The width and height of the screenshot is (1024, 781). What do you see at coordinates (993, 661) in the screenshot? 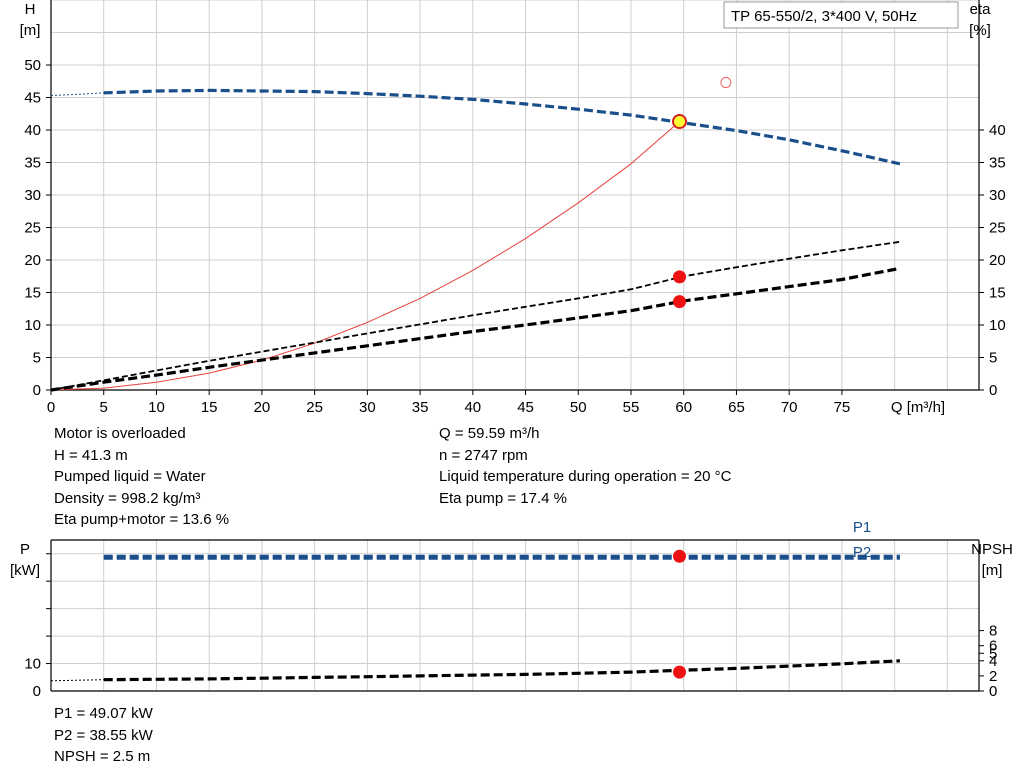
I see `bottom-right-tick-label: 4` at bounding box center [993, 661].